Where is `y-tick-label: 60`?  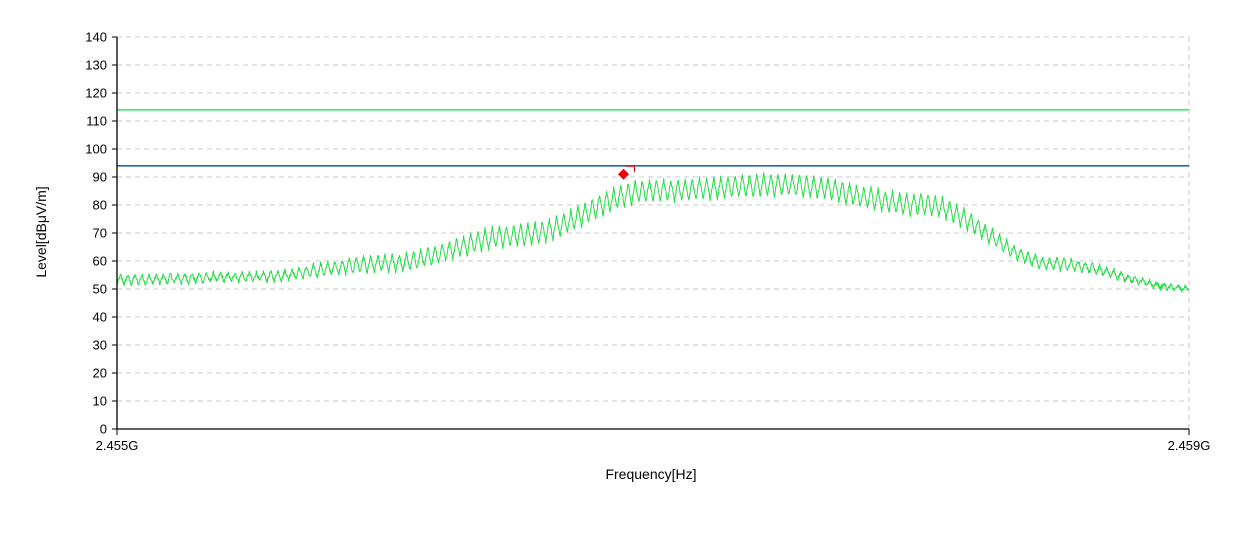 y-tick-label: 60 is located at coordinates (100, 261).